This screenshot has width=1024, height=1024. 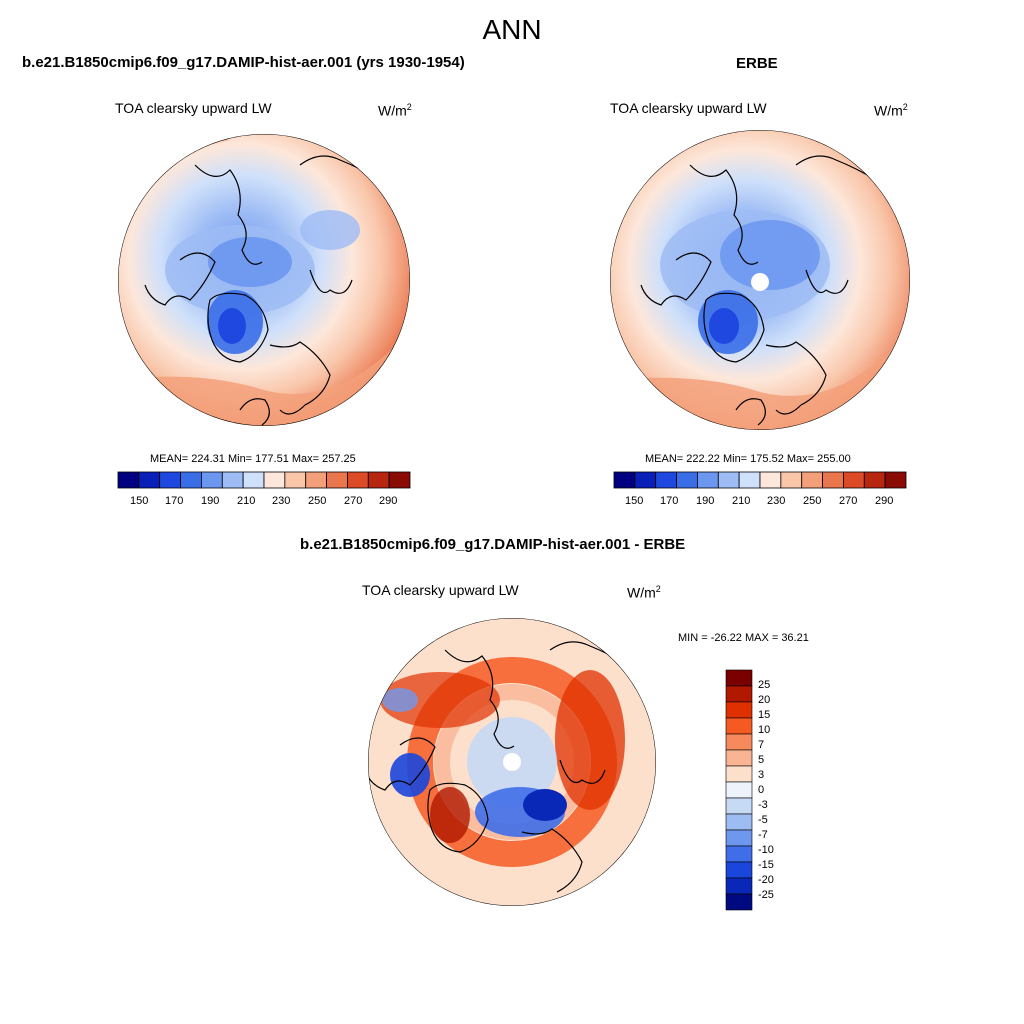 I want to click on obs-cb-tick: 250, so click(x=812, y=501).